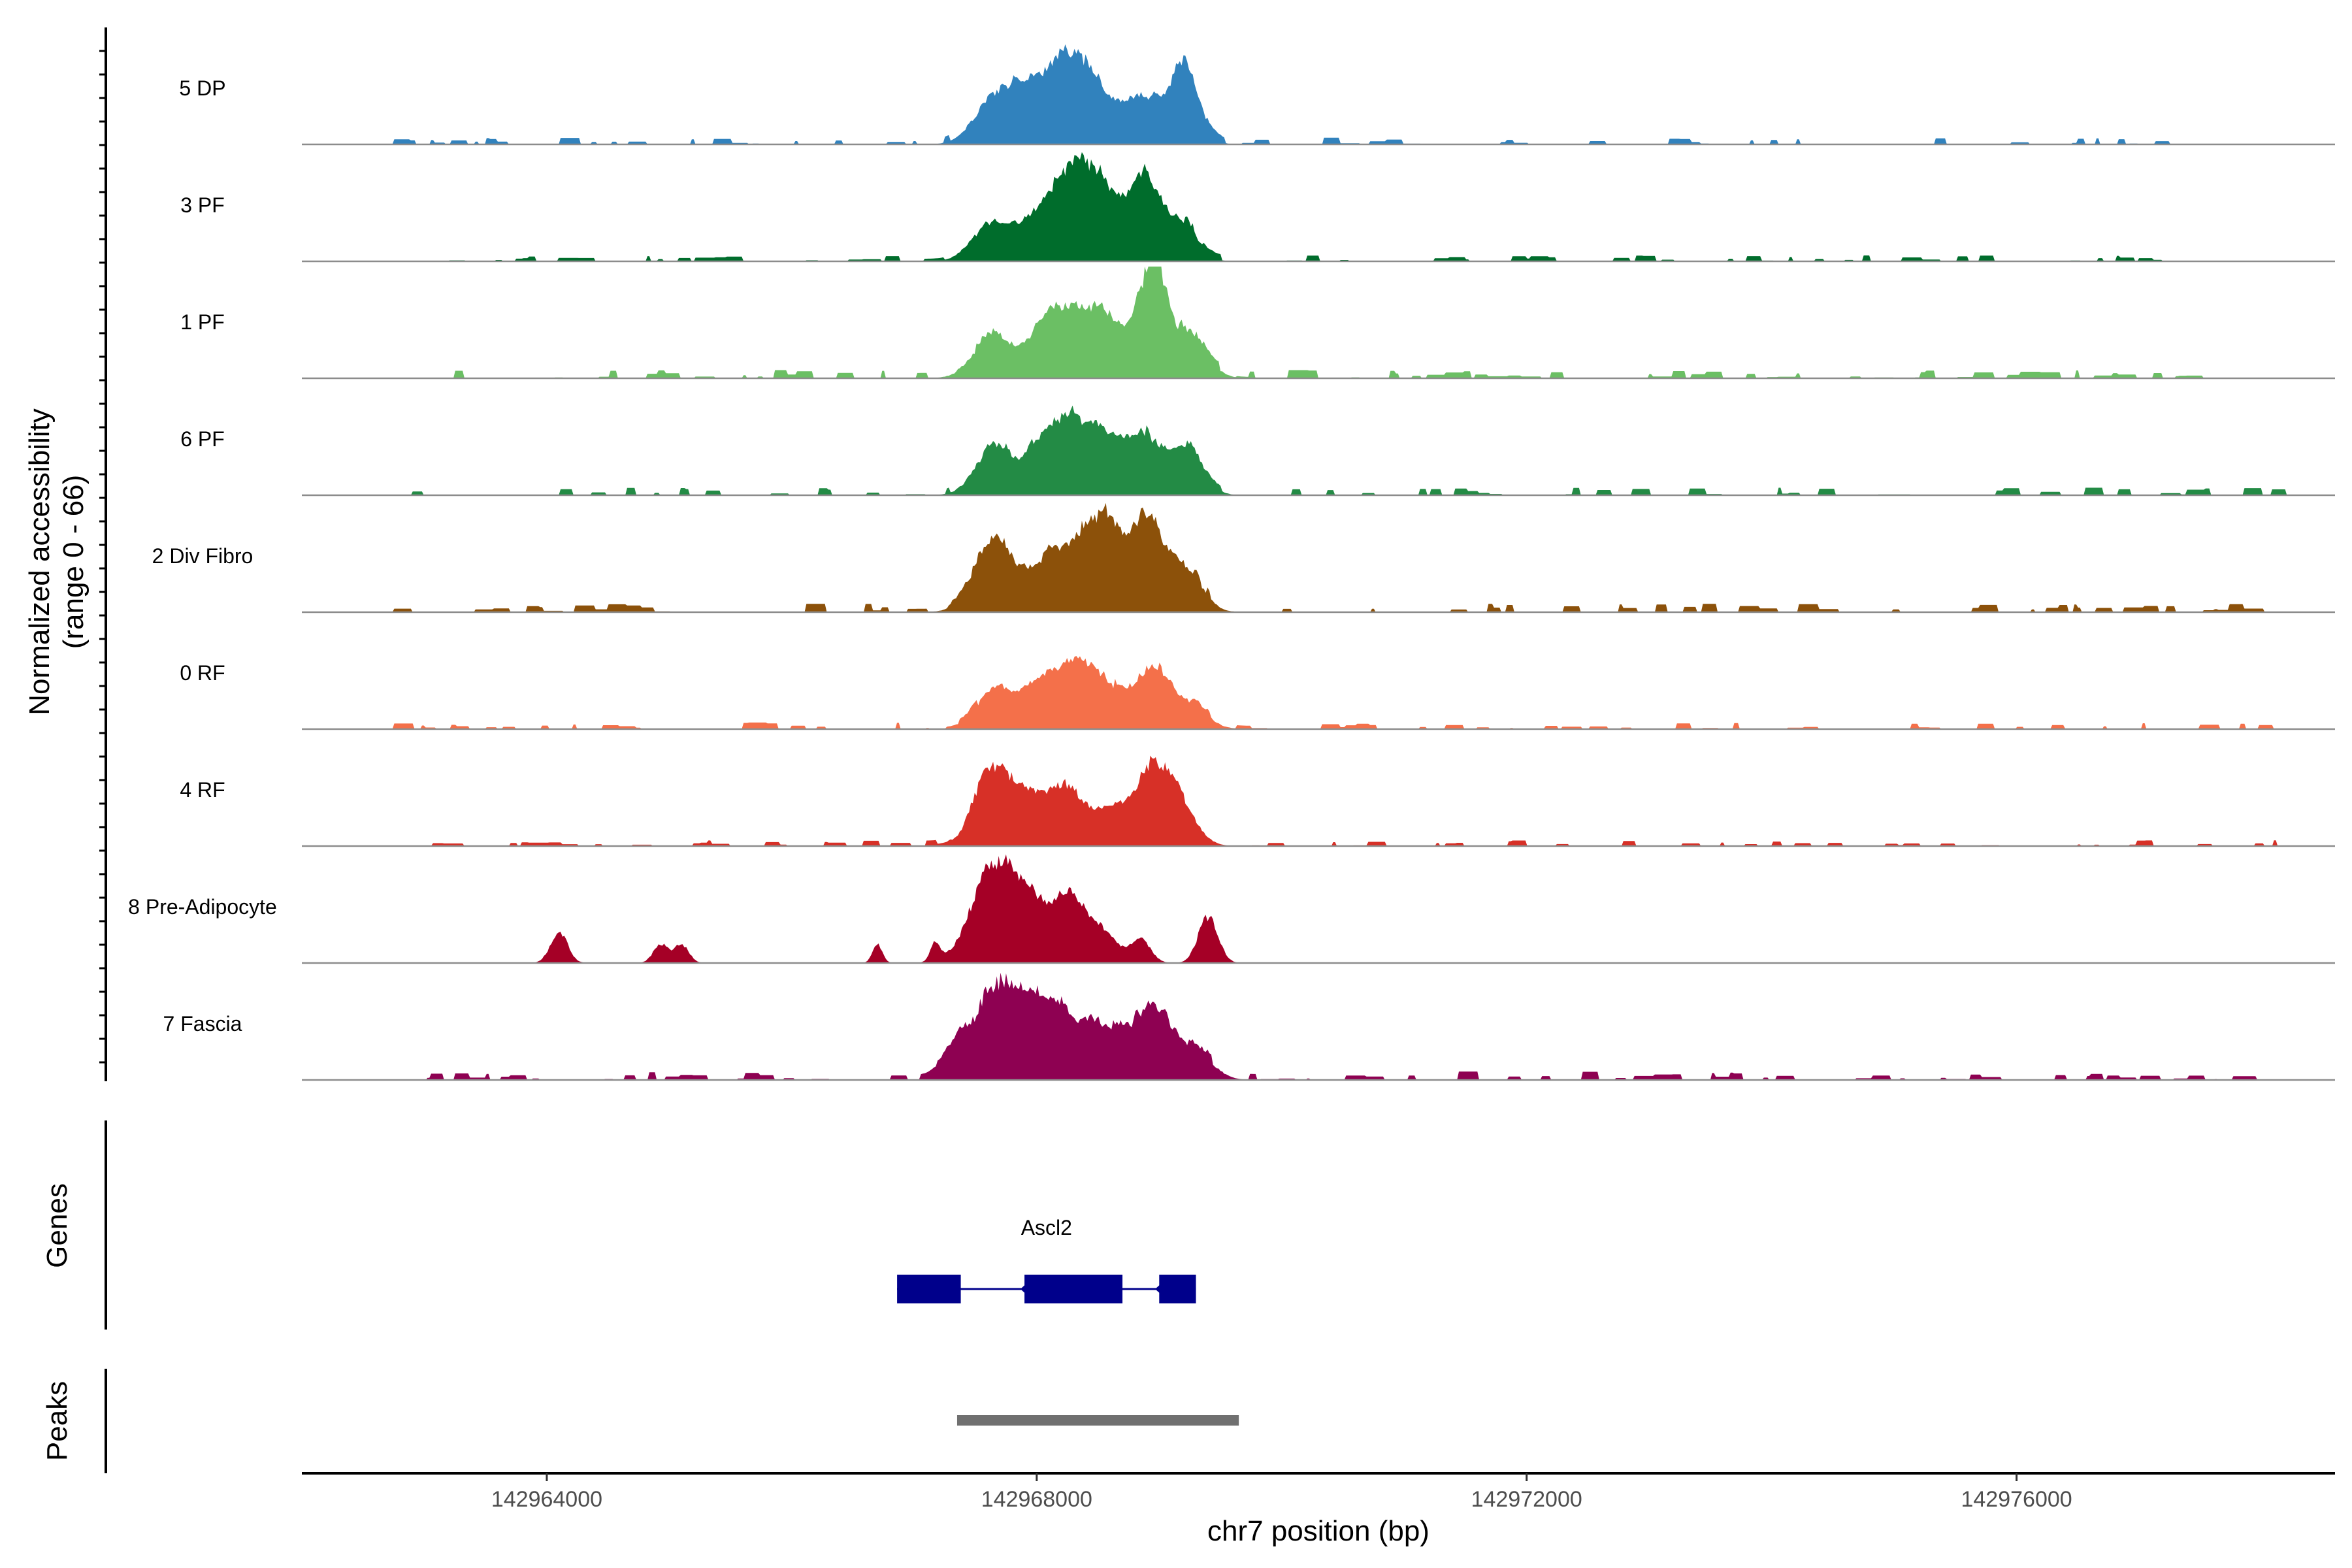 The width and height of the screenshot is (2352, 1568). I want to click on track-3-pf: 3 PF, so click(1257, 207).